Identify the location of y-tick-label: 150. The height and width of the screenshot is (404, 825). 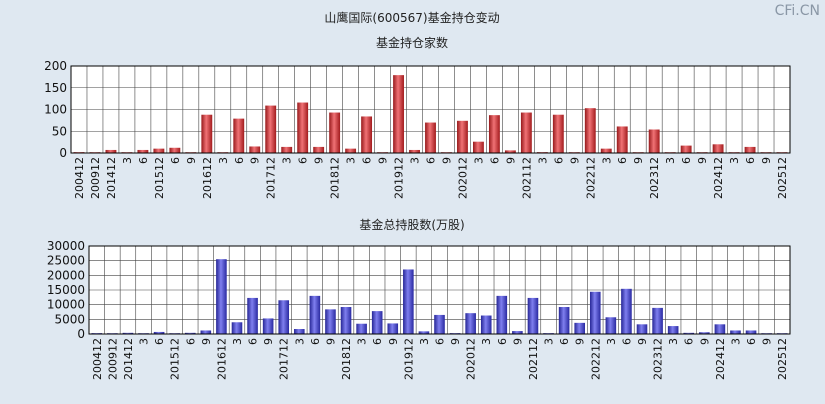
(55, 88).